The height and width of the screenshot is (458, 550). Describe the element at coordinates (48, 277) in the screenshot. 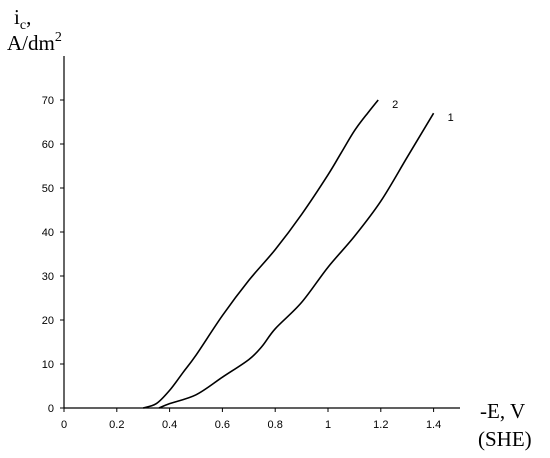

I see `y-tick-label: 30` at that location.